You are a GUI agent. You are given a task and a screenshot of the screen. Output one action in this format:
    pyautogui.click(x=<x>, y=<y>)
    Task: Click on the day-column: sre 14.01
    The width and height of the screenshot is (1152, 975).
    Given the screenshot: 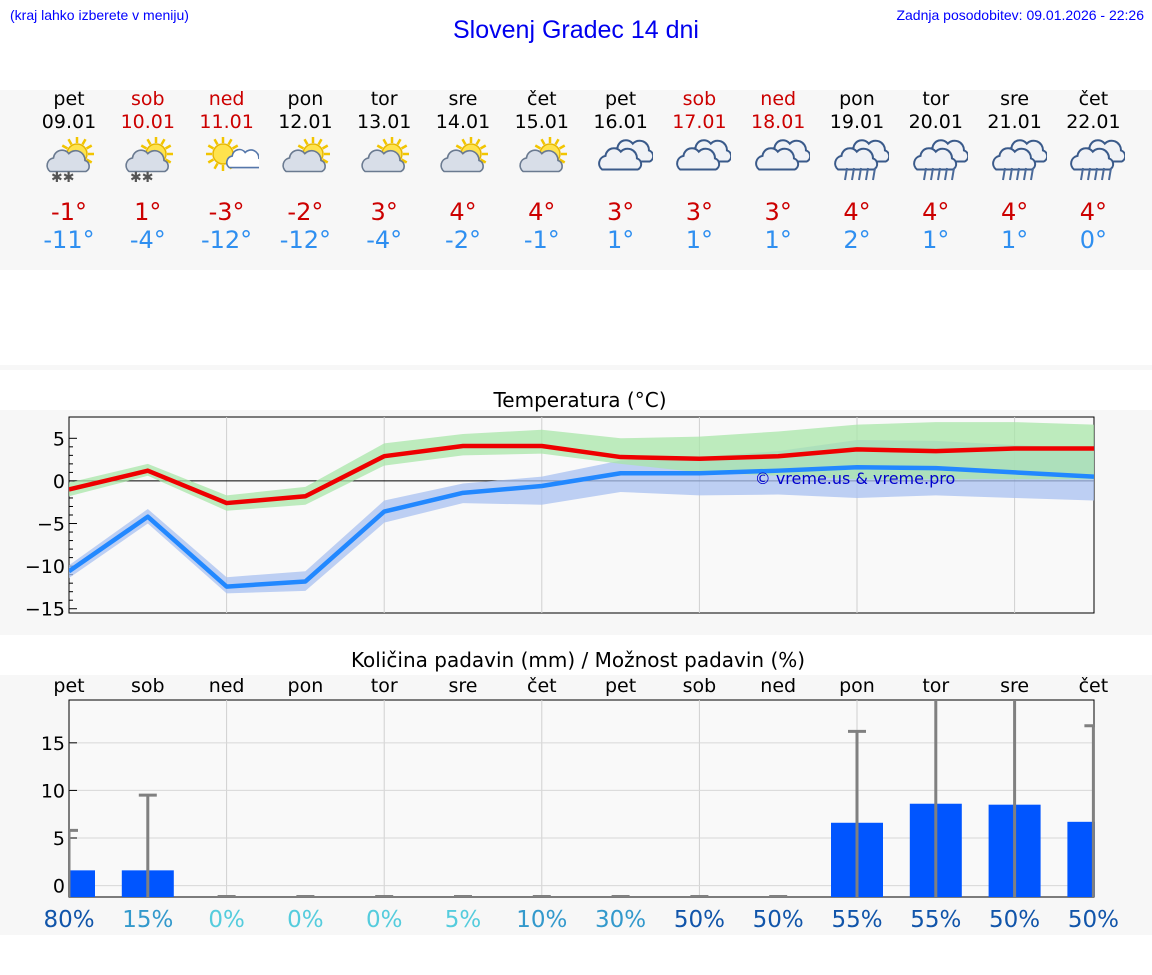 What is the action you would take?
    pyautogui.click(x=463, y=111)
    